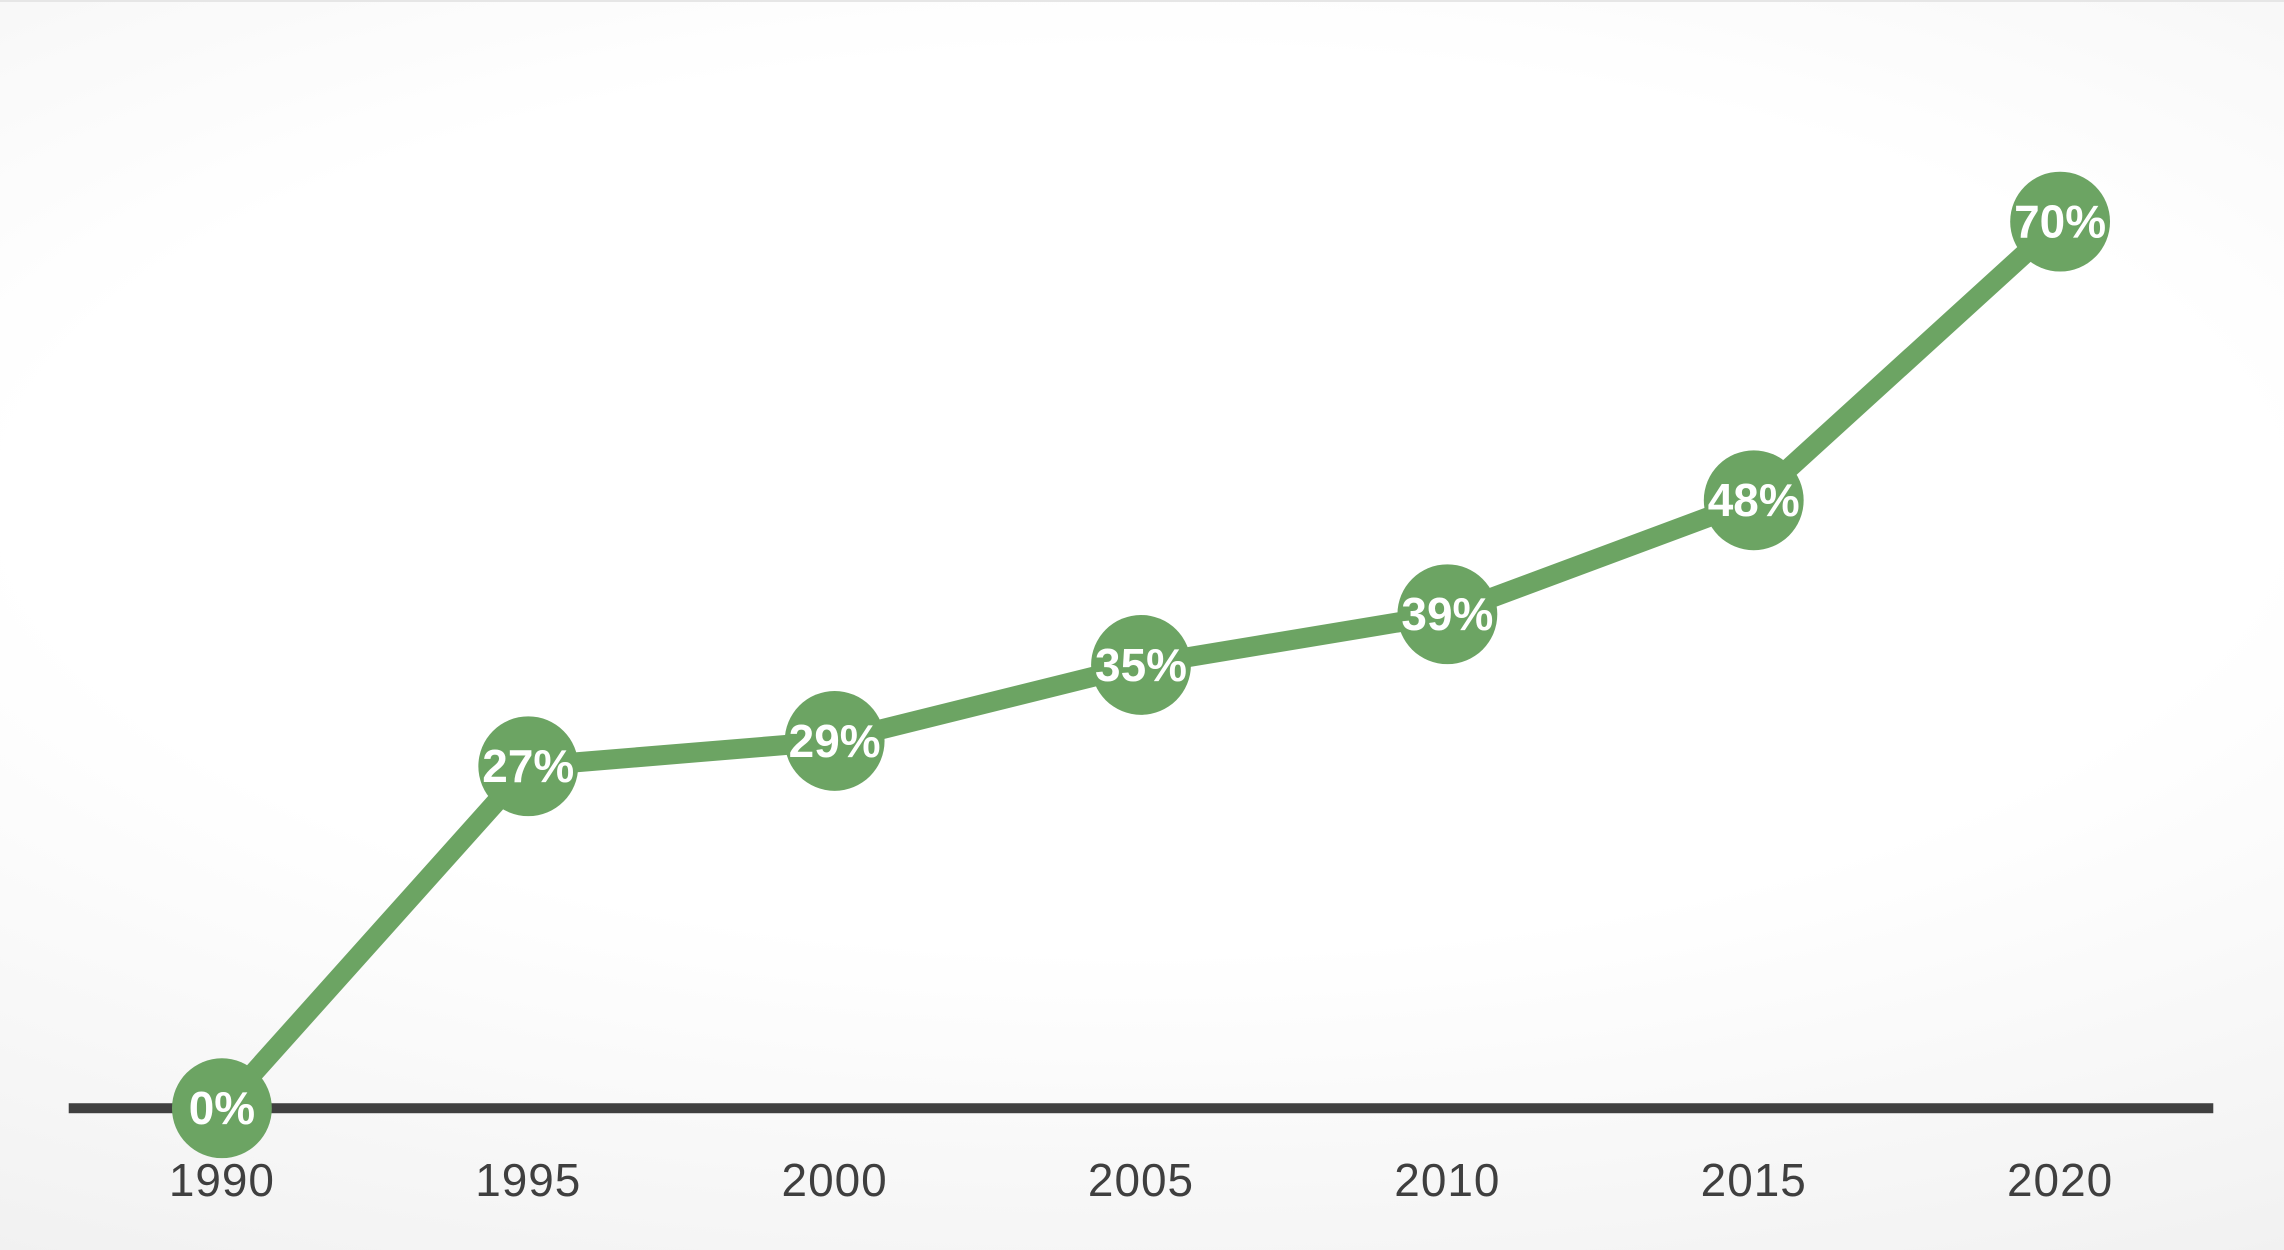  Describe the element at coordinates (1141, 1180) in the screenshot. I see `x-tick-2005: 2005` at that location.